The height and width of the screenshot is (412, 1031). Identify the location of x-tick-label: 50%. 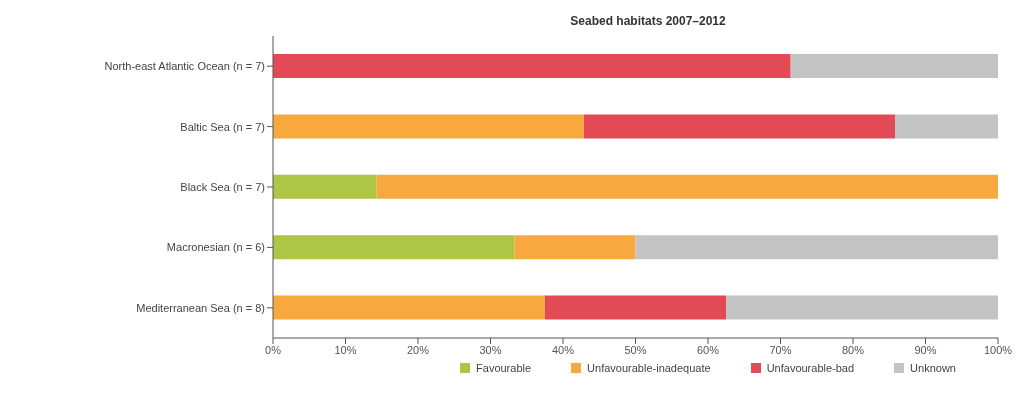
(635, 349).